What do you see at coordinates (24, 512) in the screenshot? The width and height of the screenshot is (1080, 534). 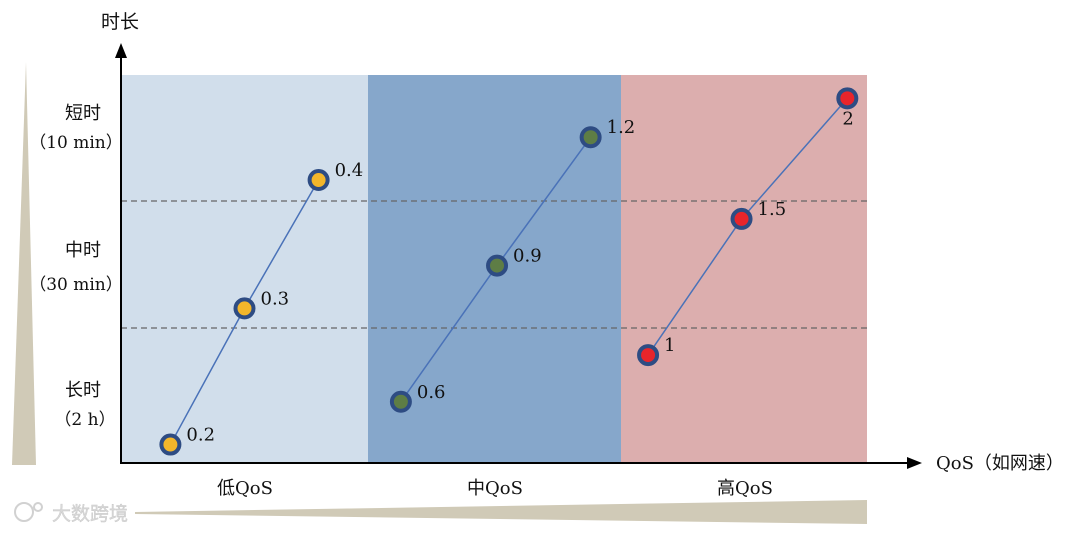 I see `watermark-logo-icon` at bounding box center [24, 512].